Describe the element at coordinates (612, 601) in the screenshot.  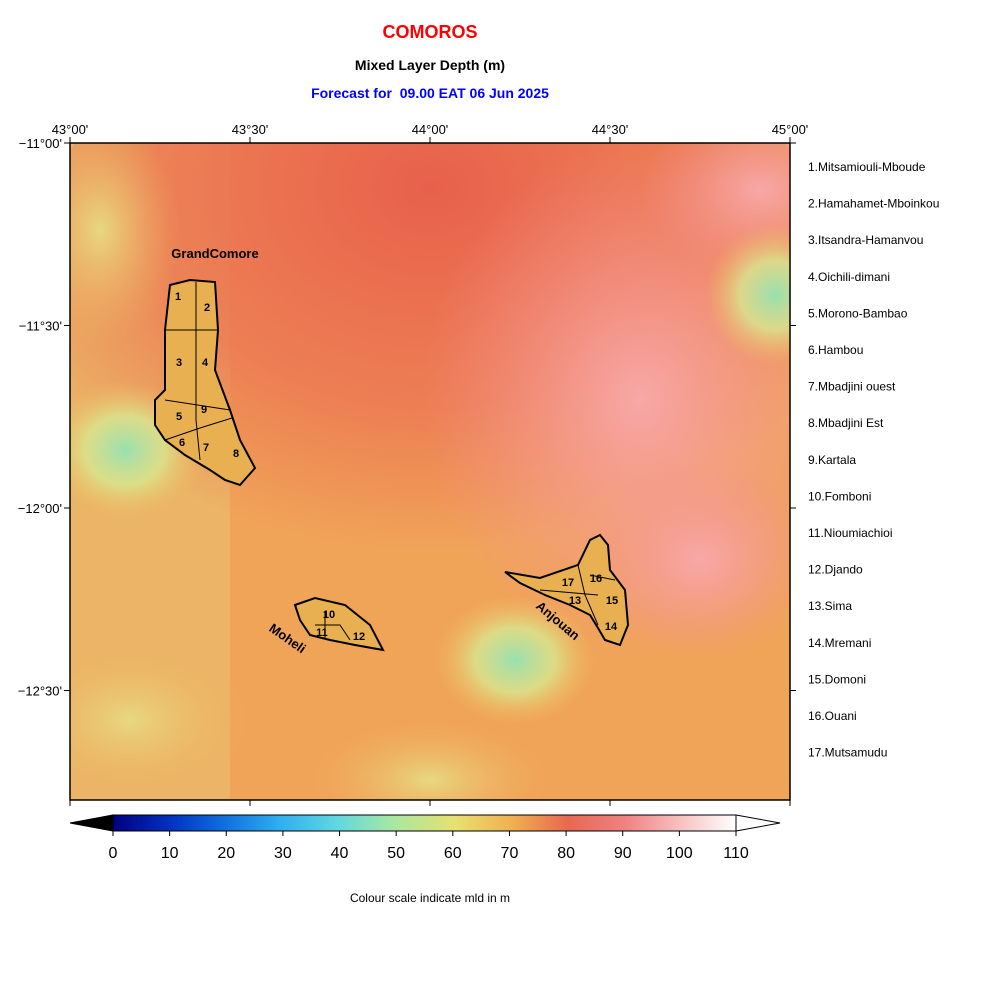
I see `region-number: 15` at that location.